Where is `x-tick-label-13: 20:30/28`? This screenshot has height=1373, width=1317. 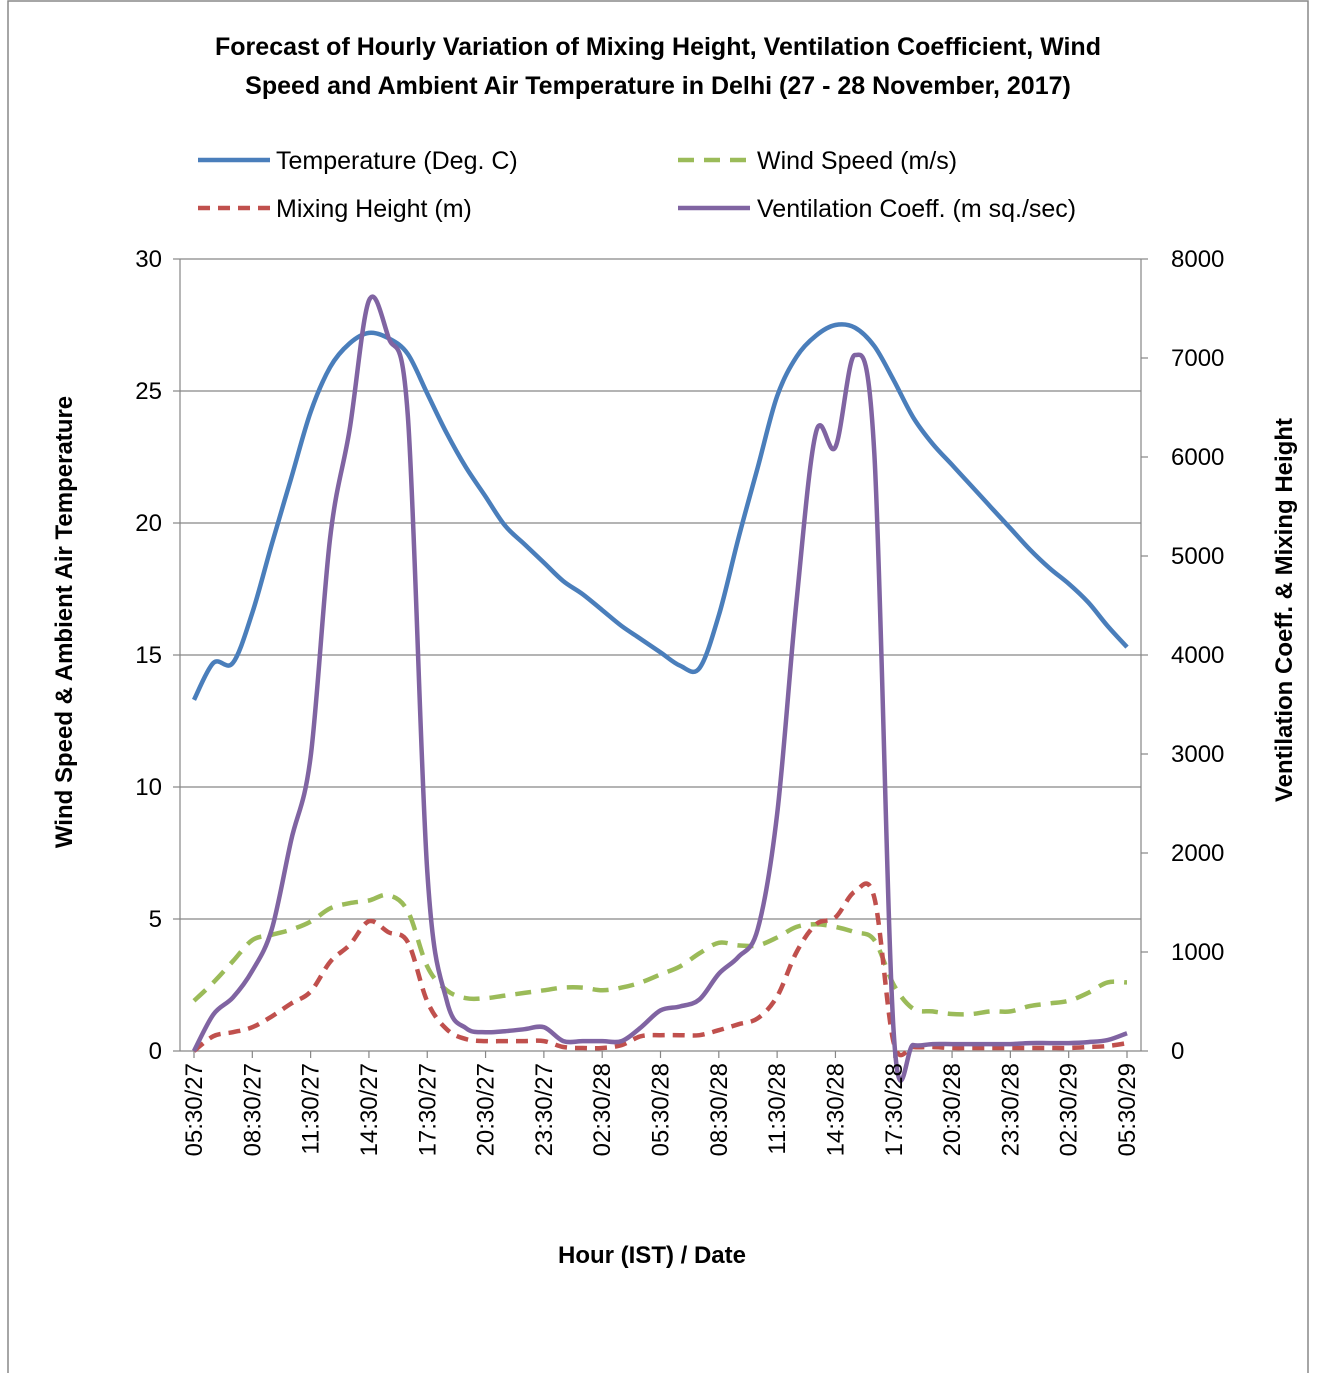 x-tick-label-13: 20:30/28 is located at coordinates (952, 1109).